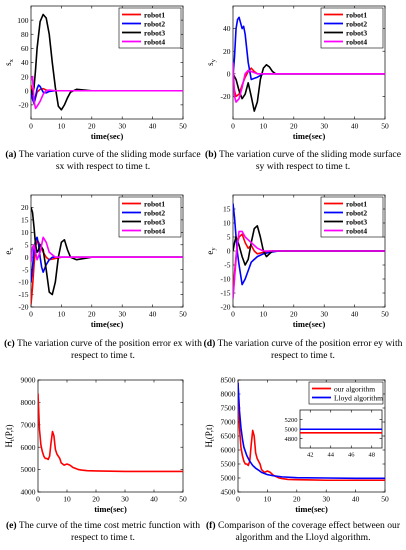 The image size is (406, 550). Describe the element at coordinates (25, 34) in the screenshot. I see `y-tick-label: 80` at that location.